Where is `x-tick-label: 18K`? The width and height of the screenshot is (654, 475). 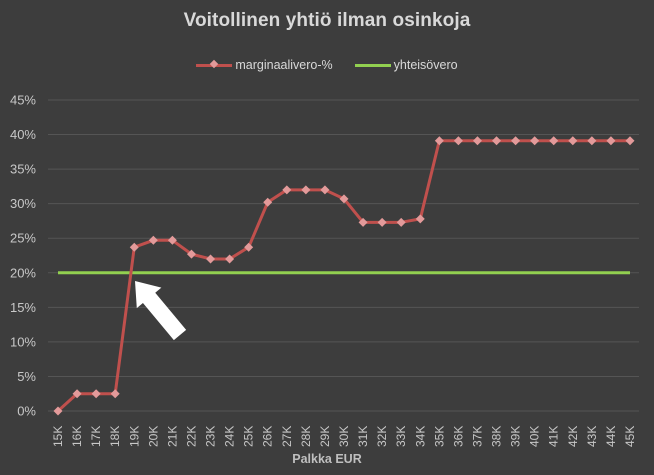
x-tick-label: 18K is located at coordinates (115, 436).